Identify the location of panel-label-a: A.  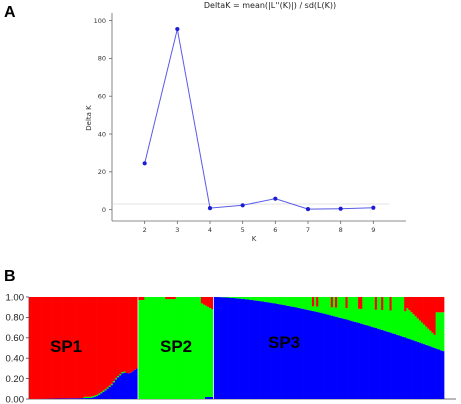
(10, 12).